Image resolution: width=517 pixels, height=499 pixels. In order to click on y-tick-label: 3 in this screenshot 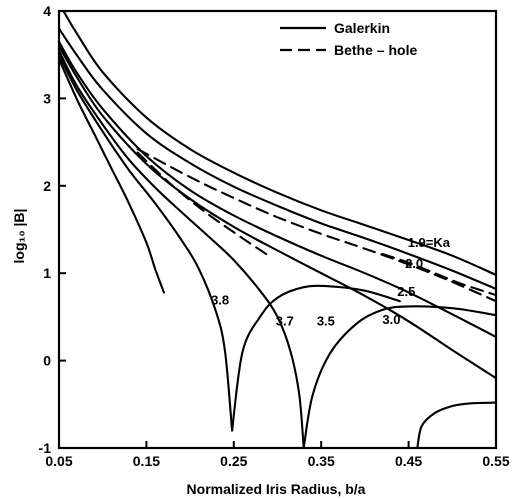, I will do `click(47, 98)`.